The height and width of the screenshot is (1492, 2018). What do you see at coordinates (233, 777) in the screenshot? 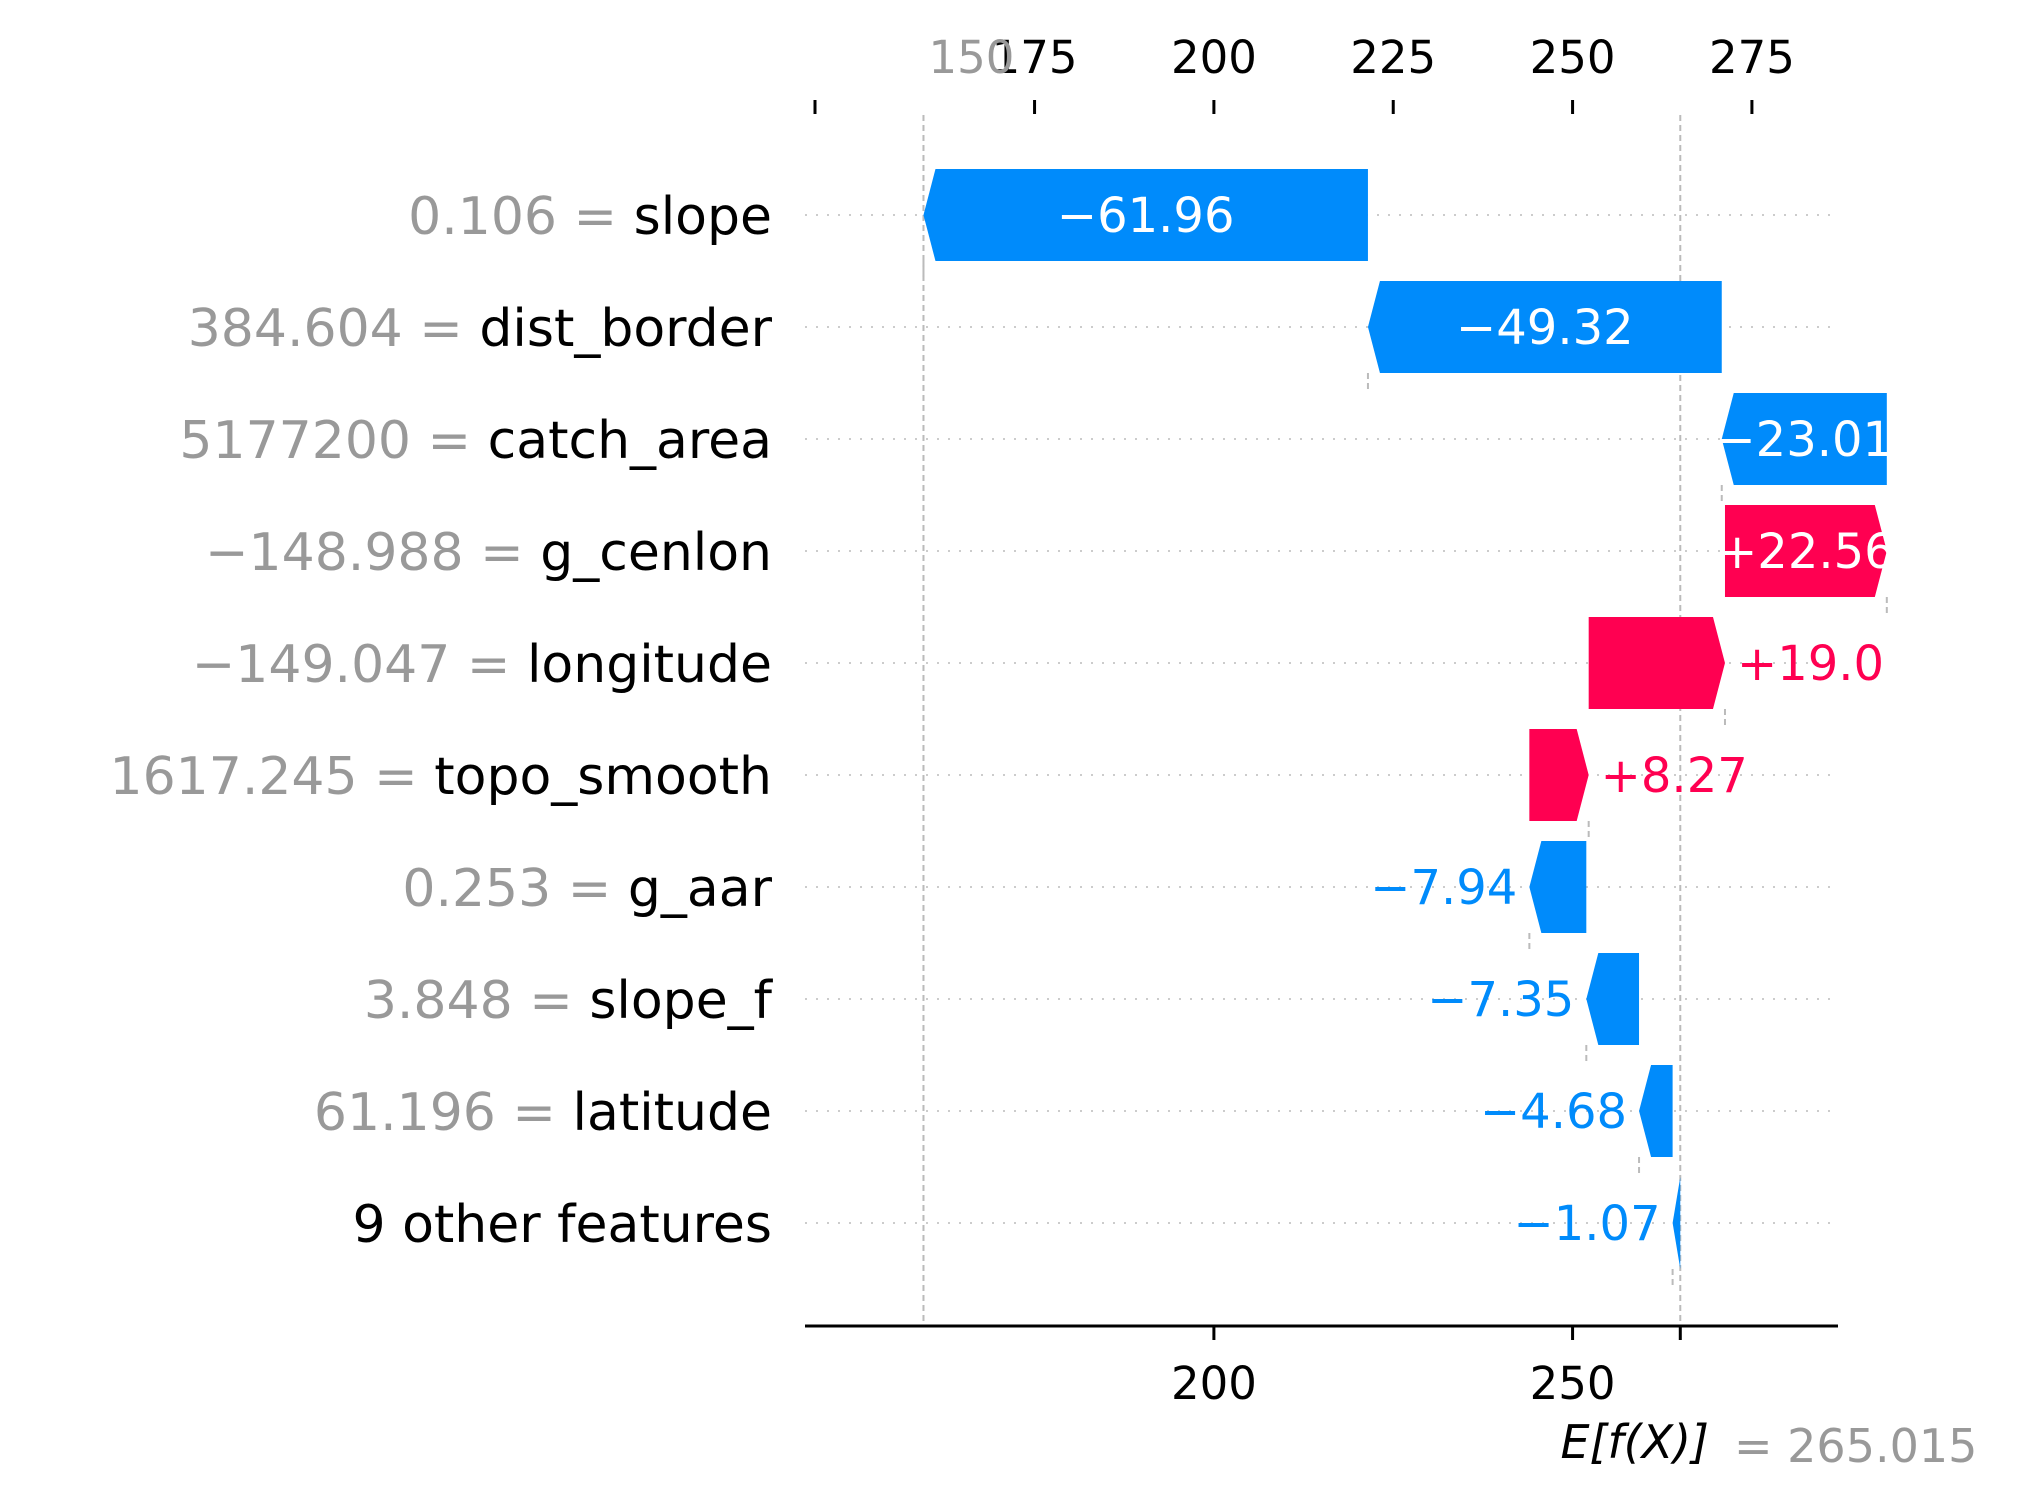
I see `feature-value: 1617.245` at bounding box center [233, 777].